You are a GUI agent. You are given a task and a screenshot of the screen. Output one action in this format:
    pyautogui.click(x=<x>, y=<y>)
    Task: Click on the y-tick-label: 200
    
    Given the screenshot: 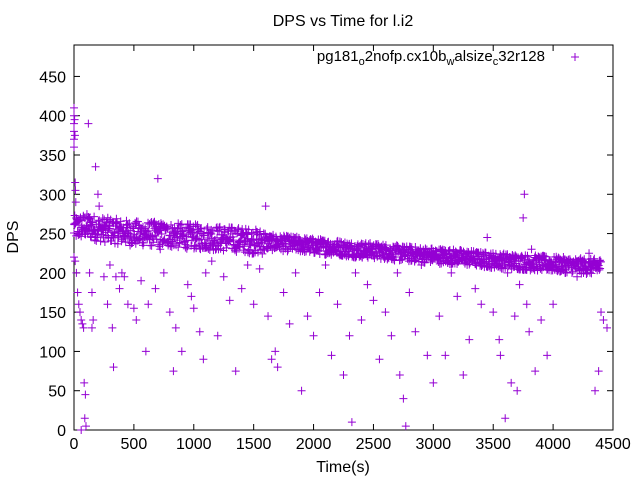 What is the action you would take?
    pyautogui.click(x=52, y=274)
    